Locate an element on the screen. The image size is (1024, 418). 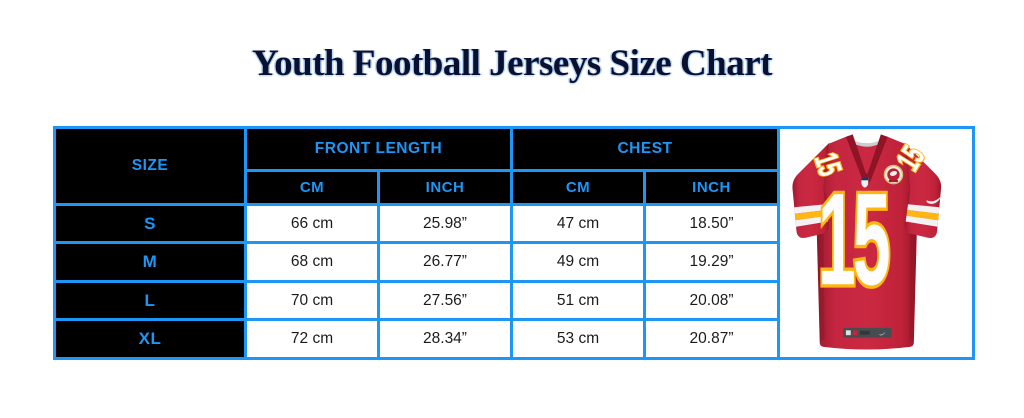
size-label: M is located at coordinates (150, 262).